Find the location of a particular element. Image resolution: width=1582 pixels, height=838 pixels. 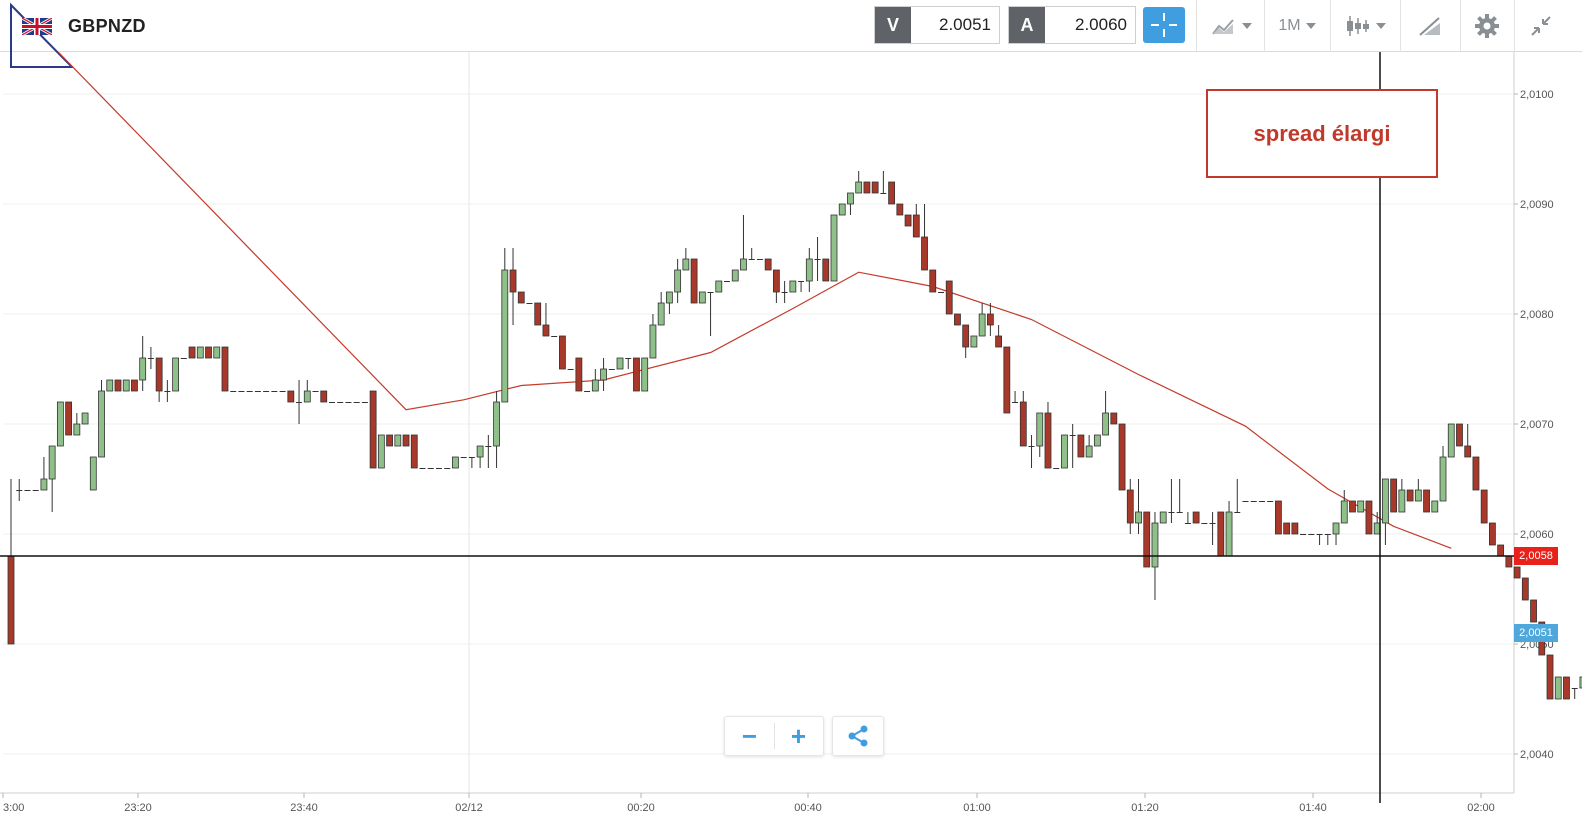

gbp-nzd-flag-icon is located at coordinates (37, 26).